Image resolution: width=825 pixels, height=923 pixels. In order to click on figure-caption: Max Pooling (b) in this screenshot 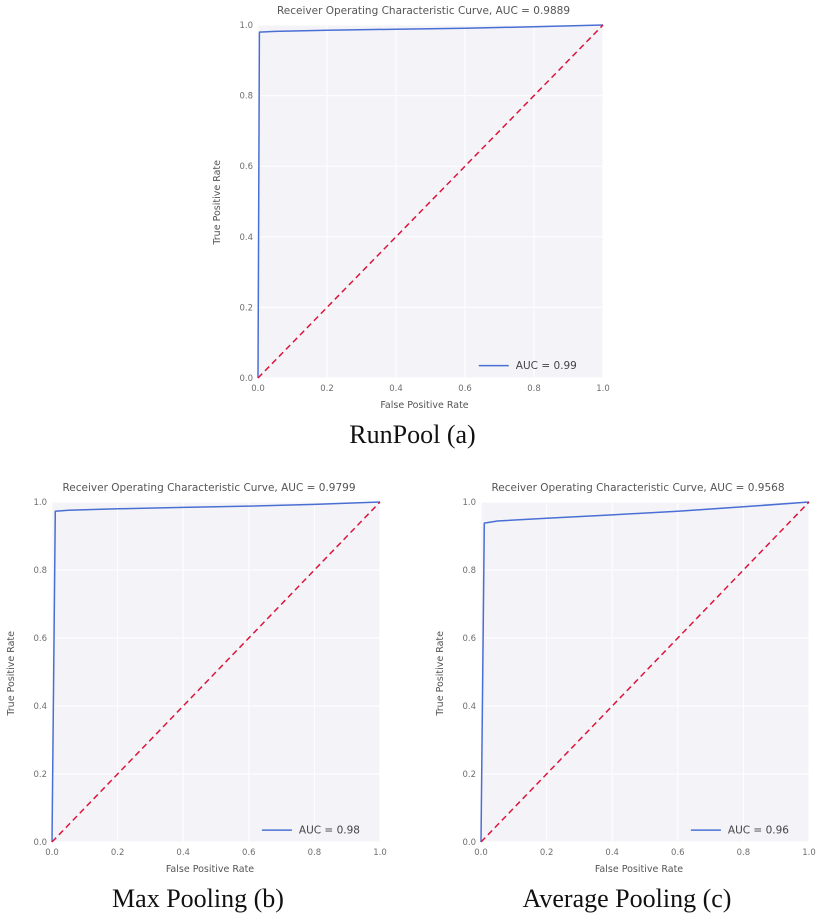, I will do `click(198, 898)`.